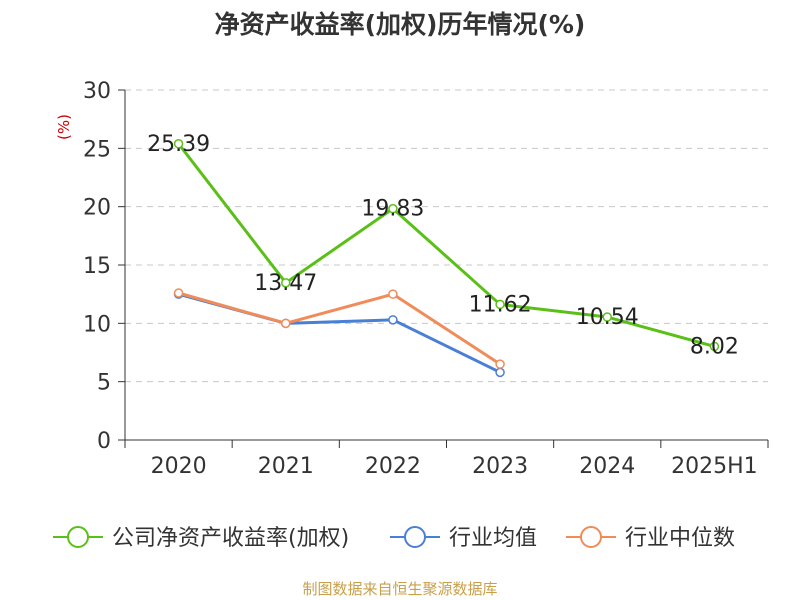 Image resolution: width=800 pixels, height=600 pixels. What do you see at coordinates (607, 466) in the screenshot?
I see `x-tick-label: 2024` at bounding box center [607, 466].